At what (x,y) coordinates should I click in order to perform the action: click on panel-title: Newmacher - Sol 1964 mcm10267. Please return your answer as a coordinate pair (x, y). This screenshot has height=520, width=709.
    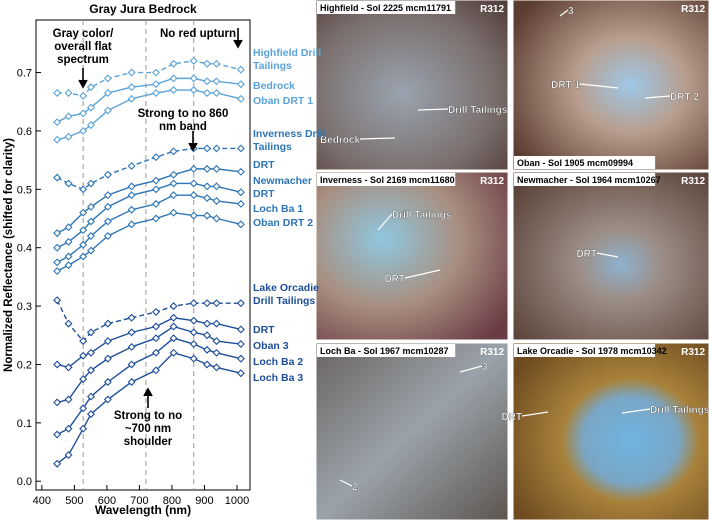
    Looking at the image, I should click on (589, 180).